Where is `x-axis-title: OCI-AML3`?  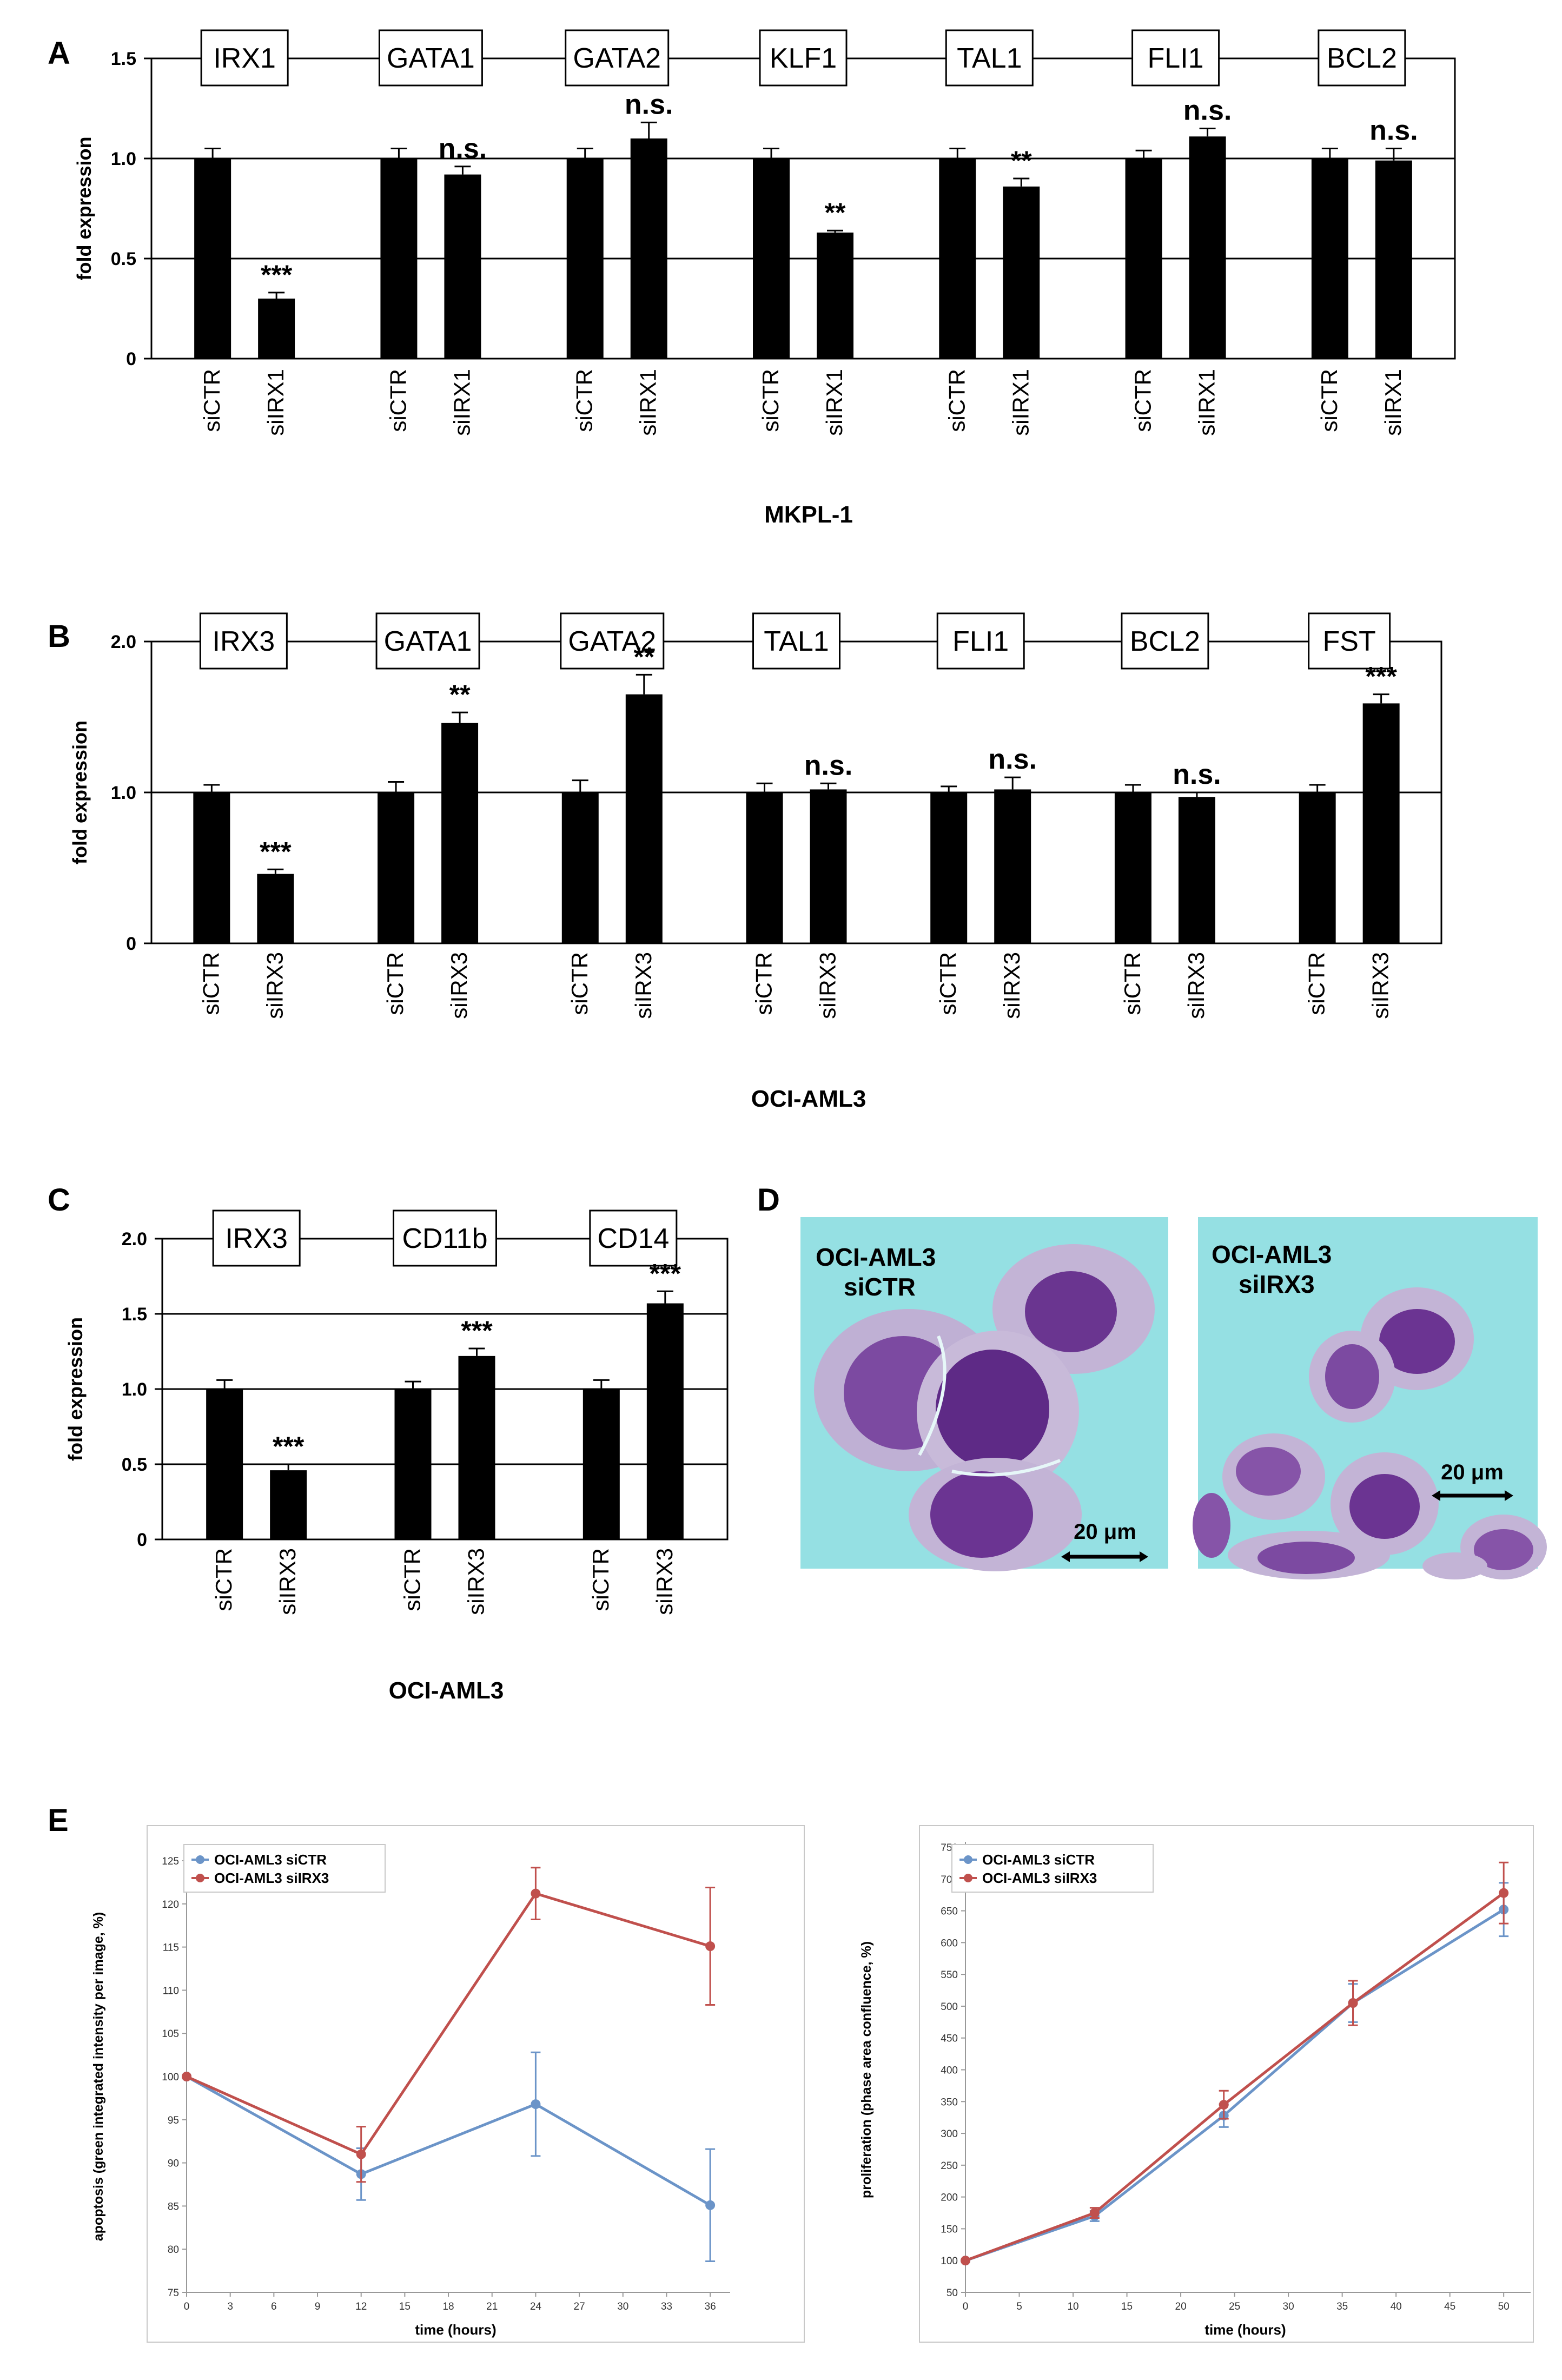
x-axis-title: OCI-AML3 is located at coordinates (808, 1099).